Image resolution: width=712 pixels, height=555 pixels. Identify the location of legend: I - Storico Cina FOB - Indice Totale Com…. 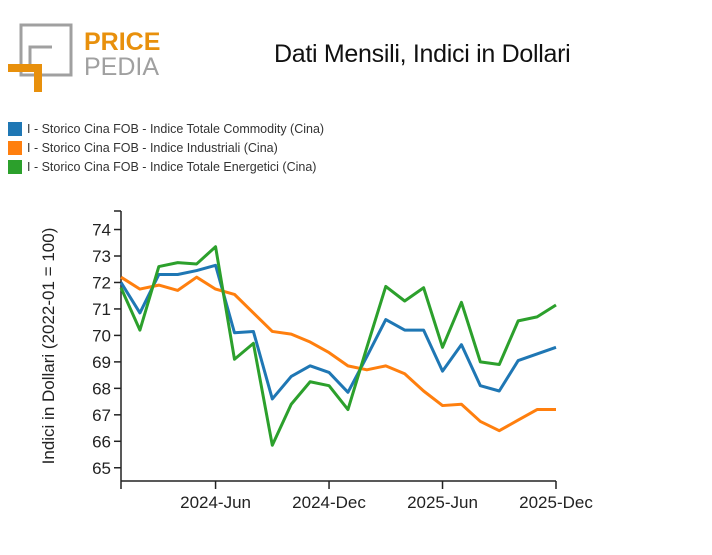
(166, 147).